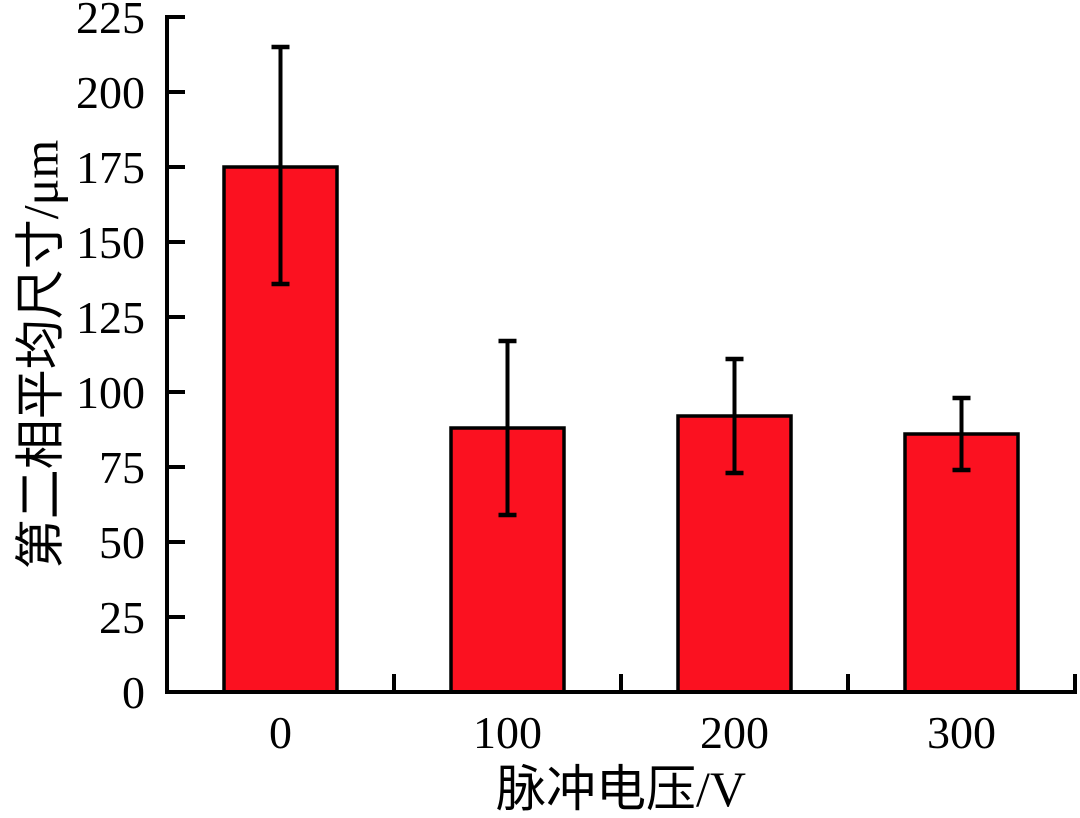 Image resolution: width=1080 pixels, height=818 pixels. I want to click on y-tick-label: 125, so click(110, 317).